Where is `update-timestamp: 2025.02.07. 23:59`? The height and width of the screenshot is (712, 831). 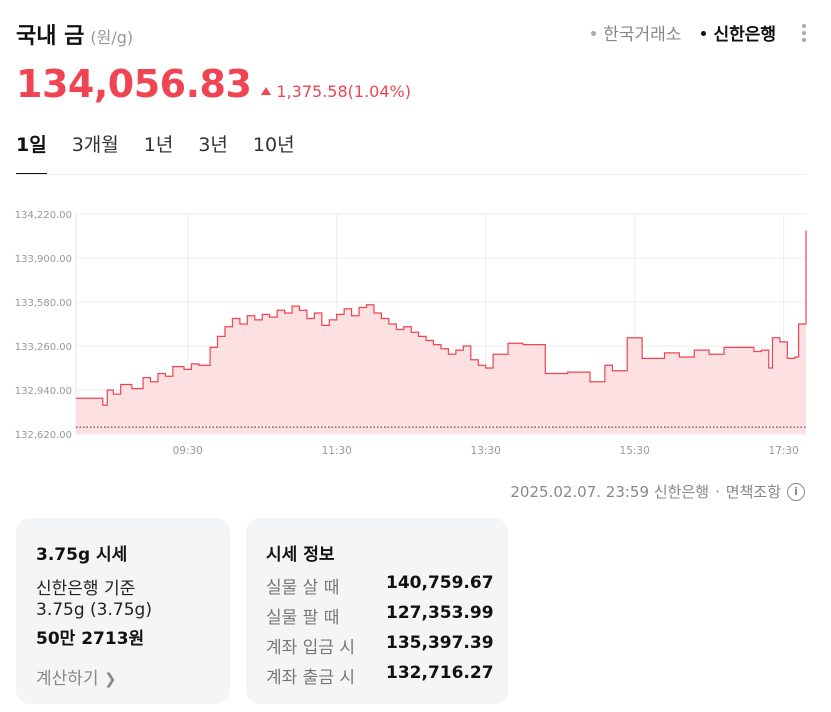
update-timestamp: 2025.02.07. 23:59 is located at coordinates (580, 491).